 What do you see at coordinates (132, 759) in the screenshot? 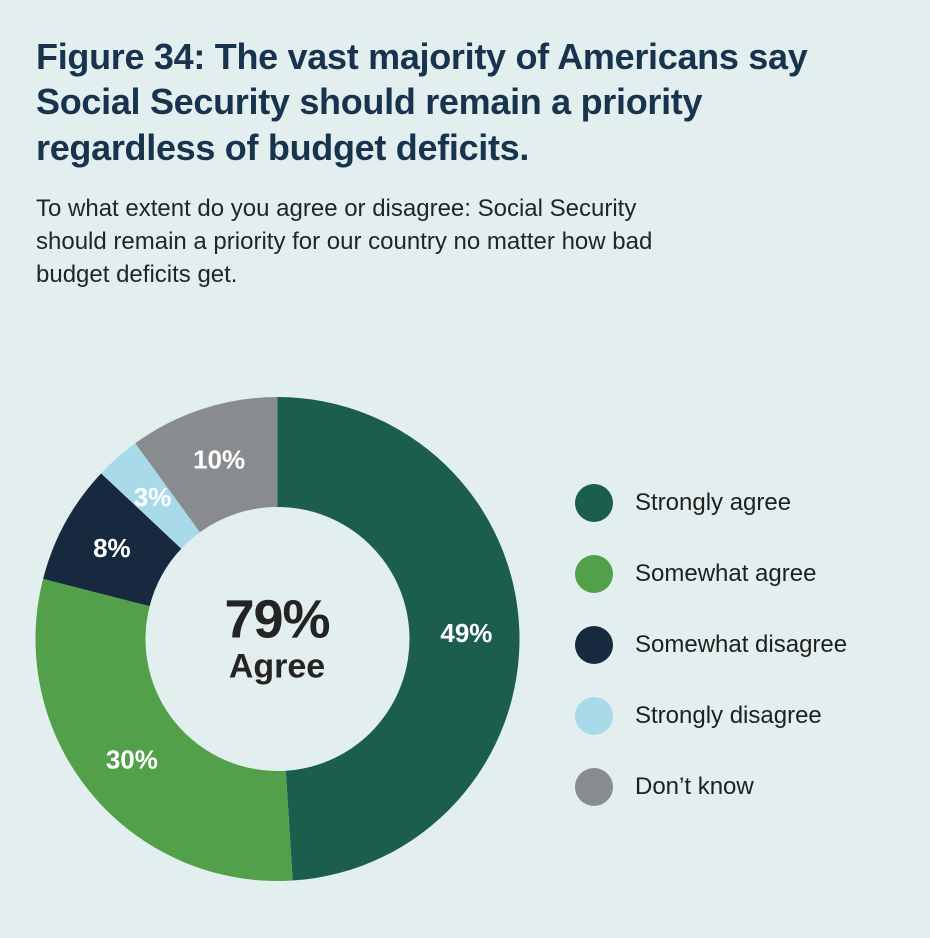
I see `slice-data-label-2: 30%` at bounding box center [132, 759].